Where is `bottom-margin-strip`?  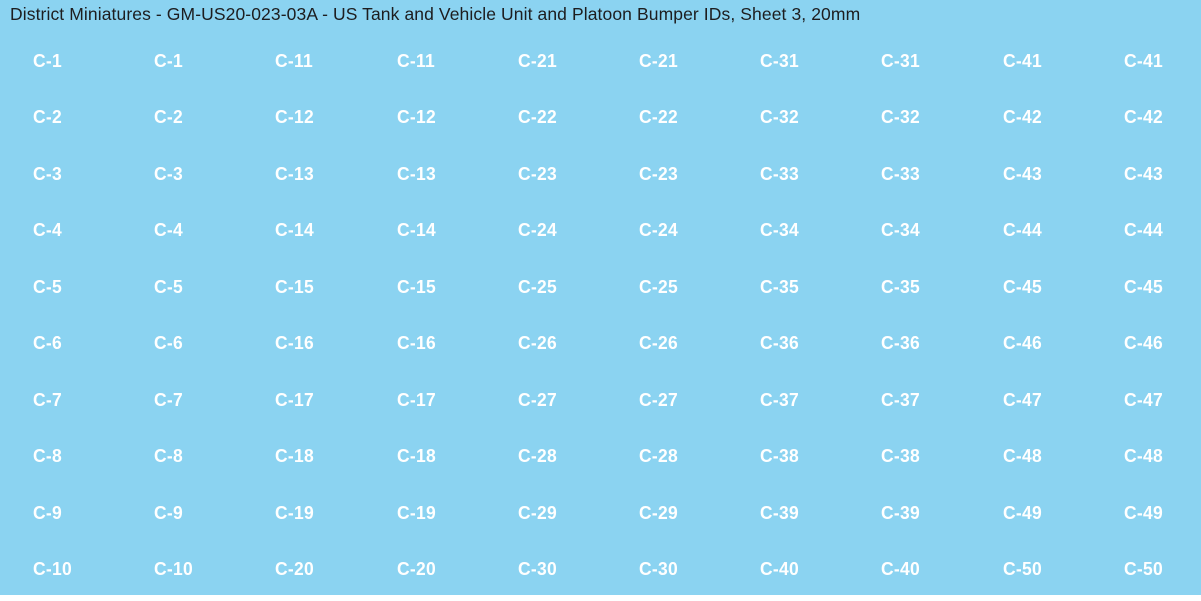
bottom-margin-strip is located at coordinates (600, 598).